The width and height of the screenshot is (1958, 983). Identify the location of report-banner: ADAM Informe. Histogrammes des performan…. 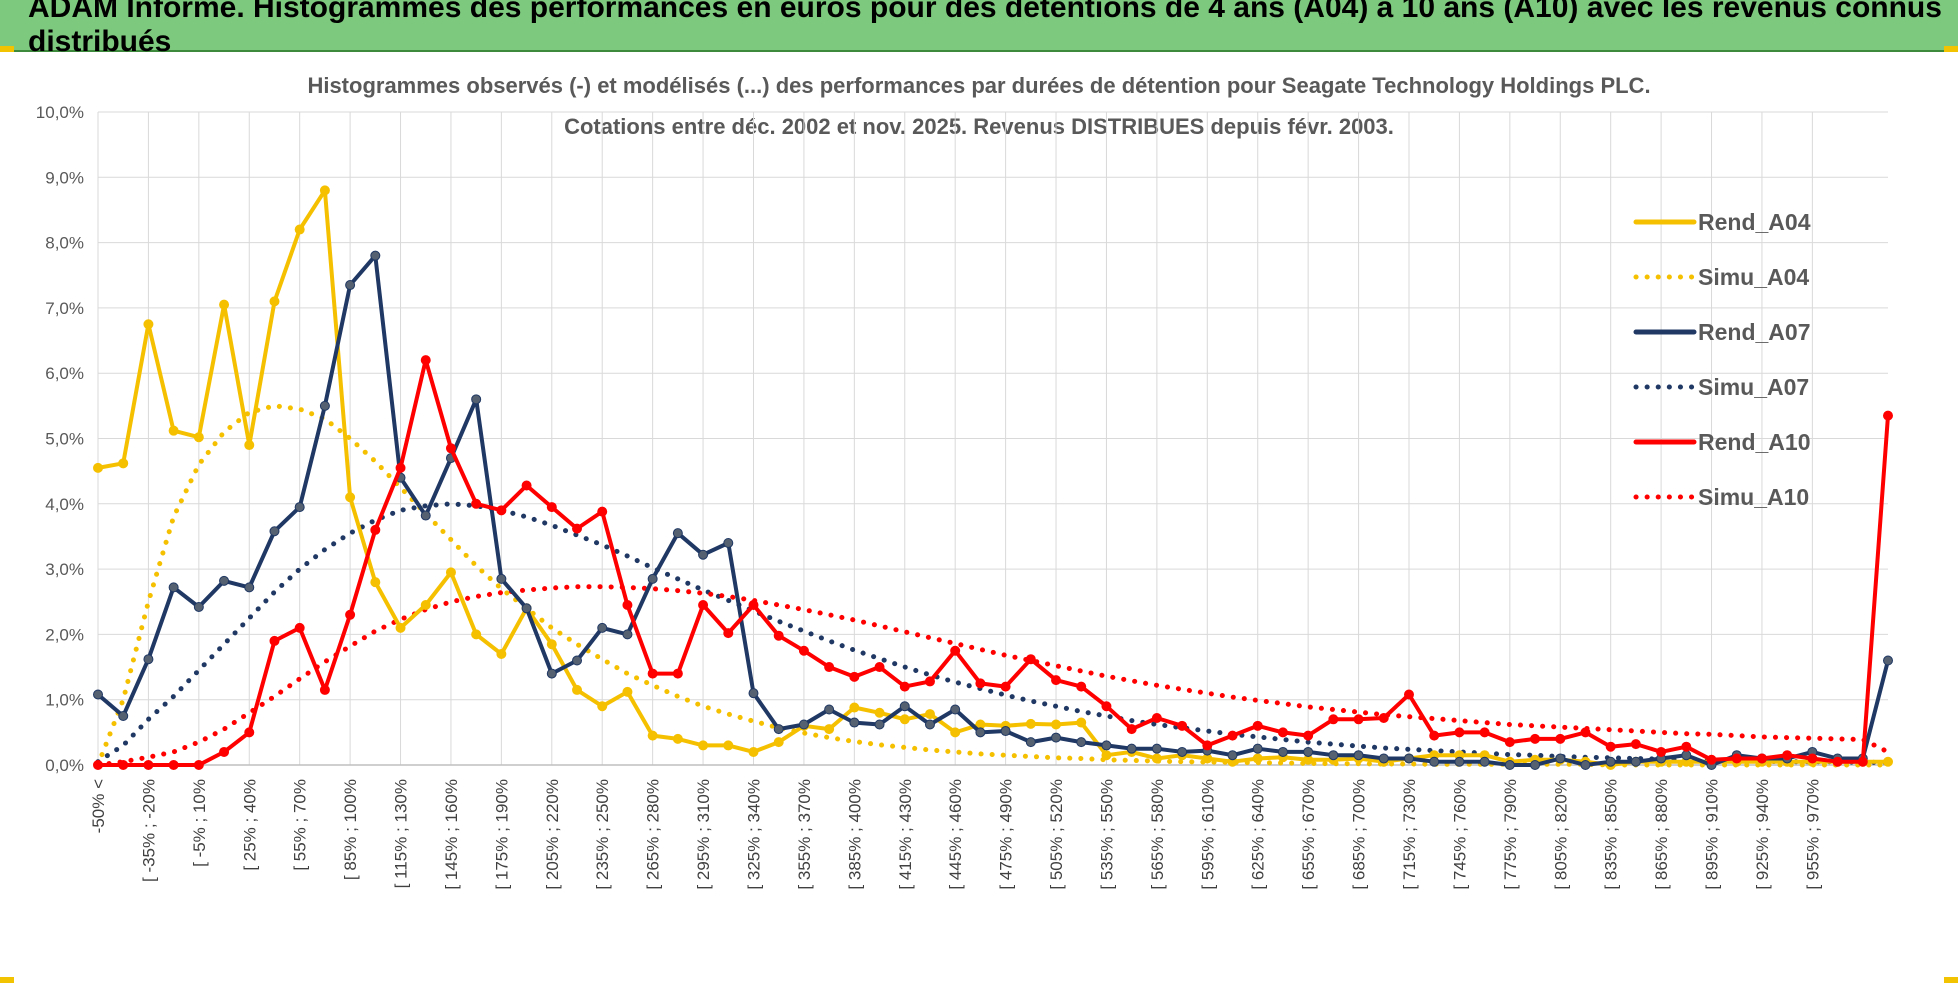
(979, 29).